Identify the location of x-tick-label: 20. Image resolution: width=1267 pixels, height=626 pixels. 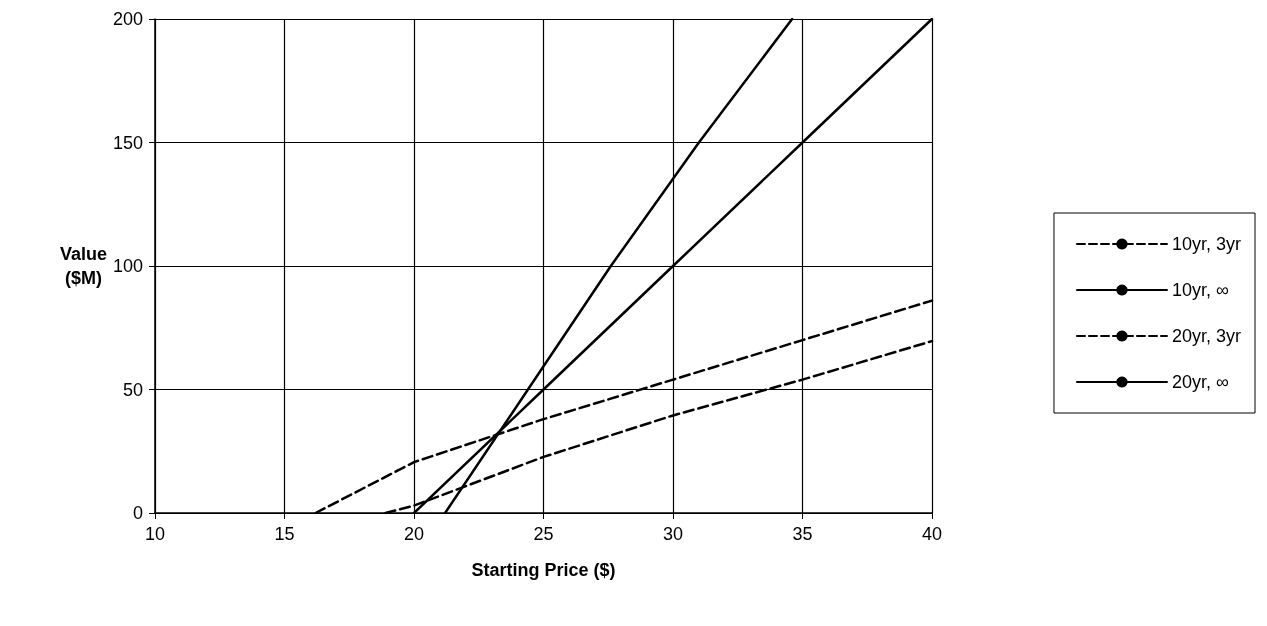
(414, 534).